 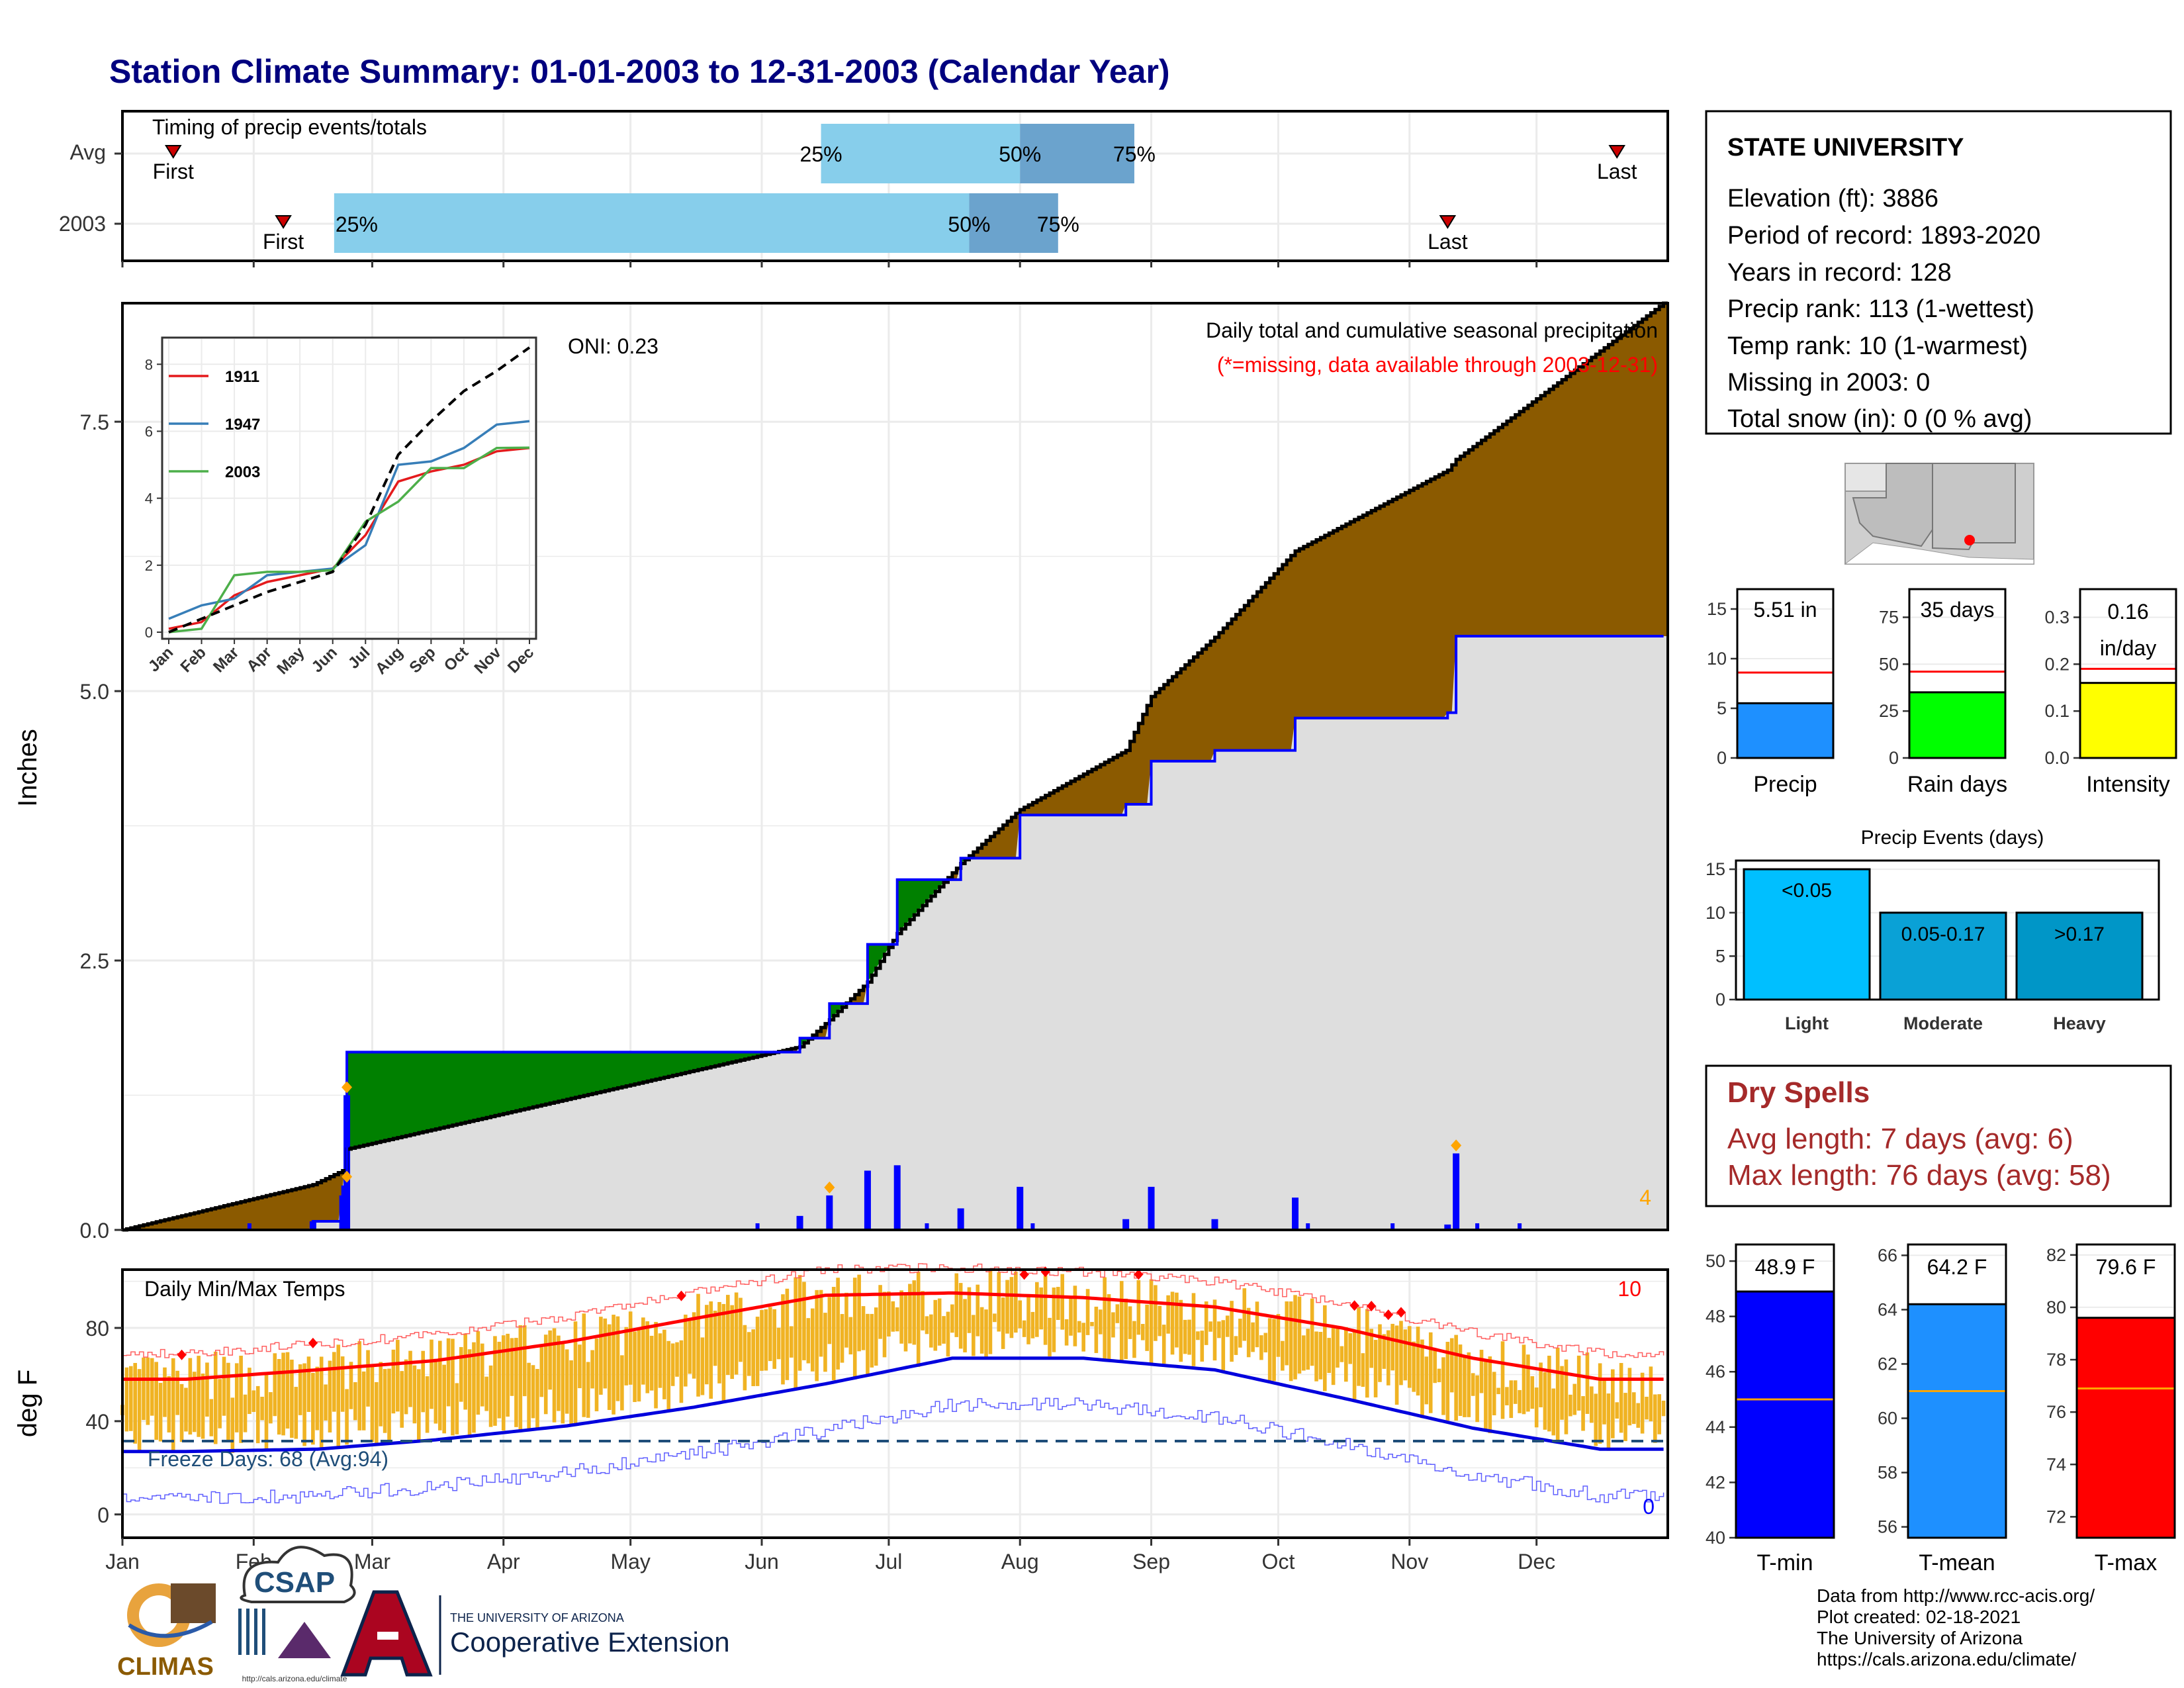 I want to click on temp-summary-ytick-label: 64, so click(x=1888, y=1309).